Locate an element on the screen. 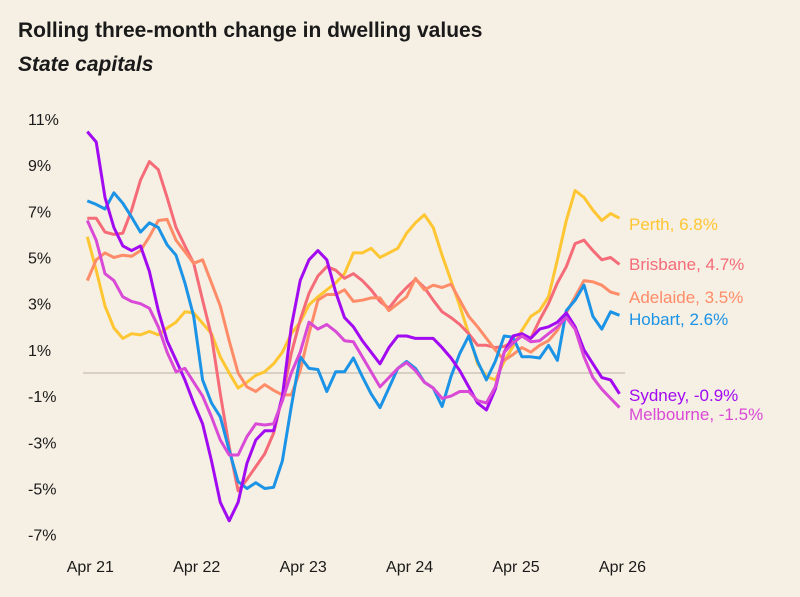 This screenshot has width=800, height=597. y-tick-label: 1% is located at coordinates (39, 351).